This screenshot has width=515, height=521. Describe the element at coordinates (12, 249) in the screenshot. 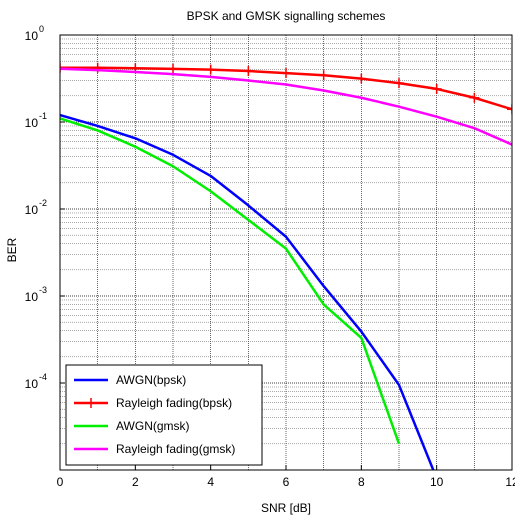

I see `y-axis-label: BER` at that location.